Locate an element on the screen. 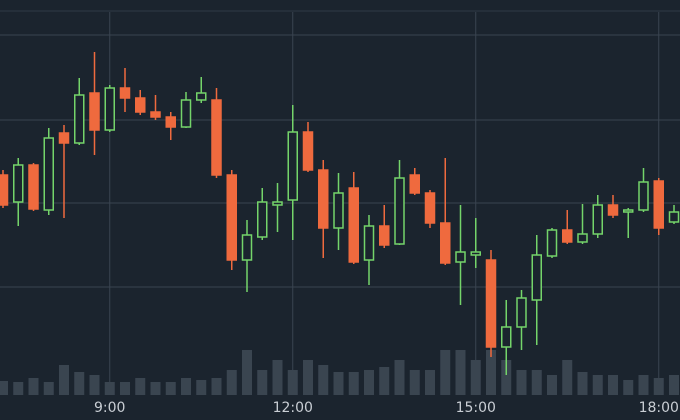  x-tick-label: 12:00 is located at coordinates (293, 408).